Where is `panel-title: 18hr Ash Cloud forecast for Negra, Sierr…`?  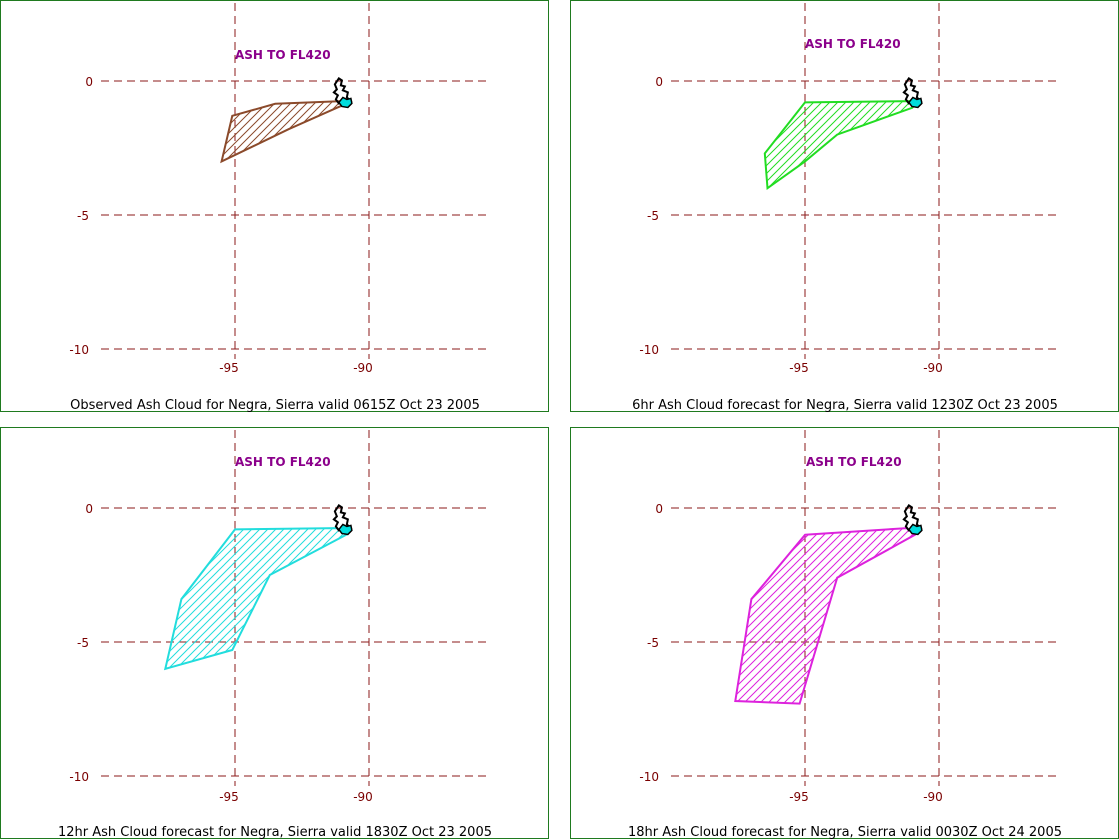 panel-title: 18hr Ash Cloud forecast for Negra, Sierr… is located at coordinates (845, 832).